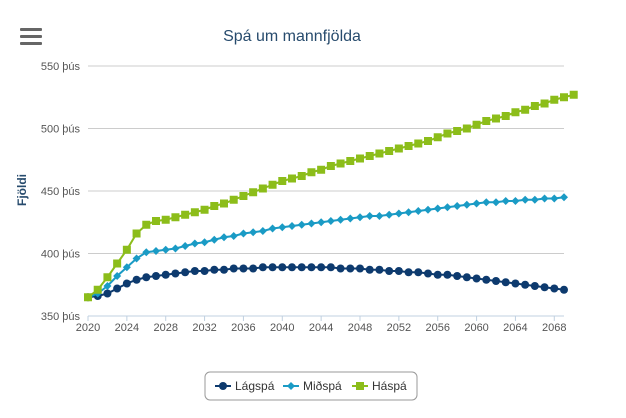  Describe the element at coordinates (165, 328) in the screenshot. I see `x-tick-label: 2028` at that location.